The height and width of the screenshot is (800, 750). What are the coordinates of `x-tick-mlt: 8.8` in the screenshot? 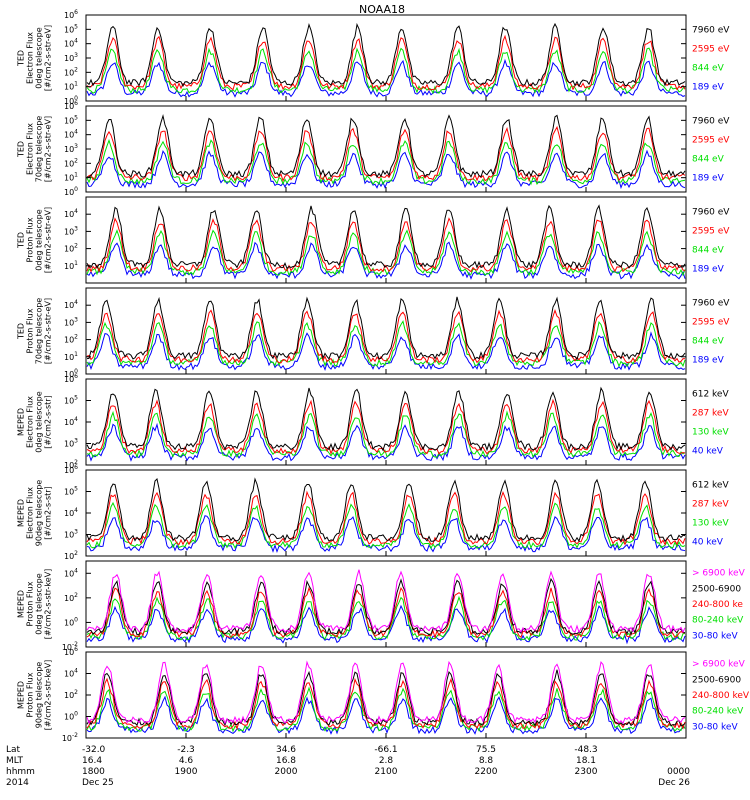 It's located at (486, 761).